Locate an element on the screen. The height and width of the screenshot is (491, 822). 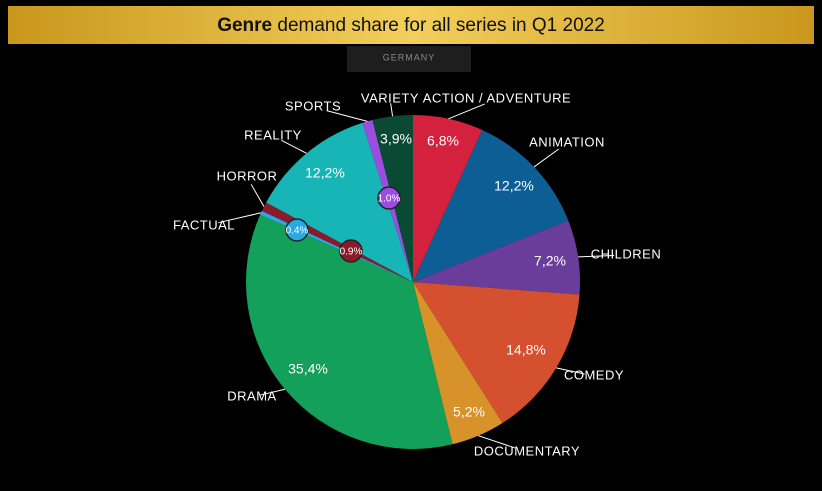
data-label: 0.4% is located at coordinates (297, 231).